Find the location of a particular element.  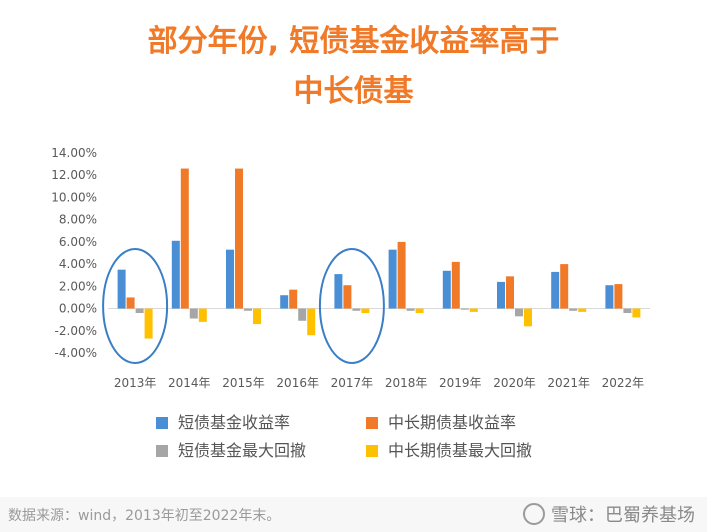

legend-label: 短债基金收益率 is located at coordinates (234, 422).